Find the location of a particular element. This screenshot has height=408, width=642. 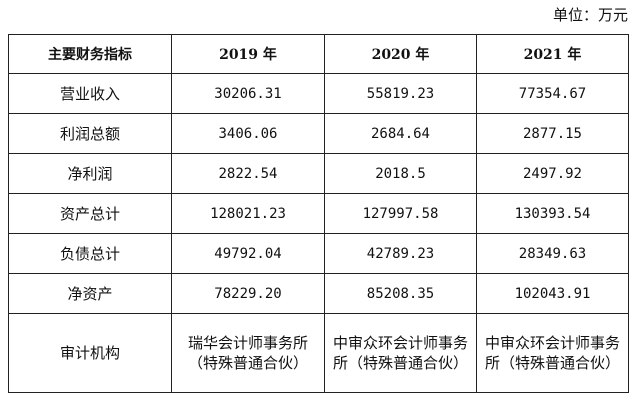

row-label: 负债总计 is located at coordinates (90, 253).